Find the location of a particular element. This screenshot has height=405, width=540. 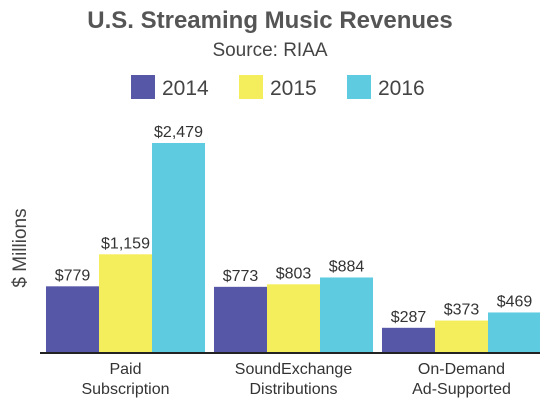

category-label-2-line-1: Ad-Supported is located at coordinates (461, 389).